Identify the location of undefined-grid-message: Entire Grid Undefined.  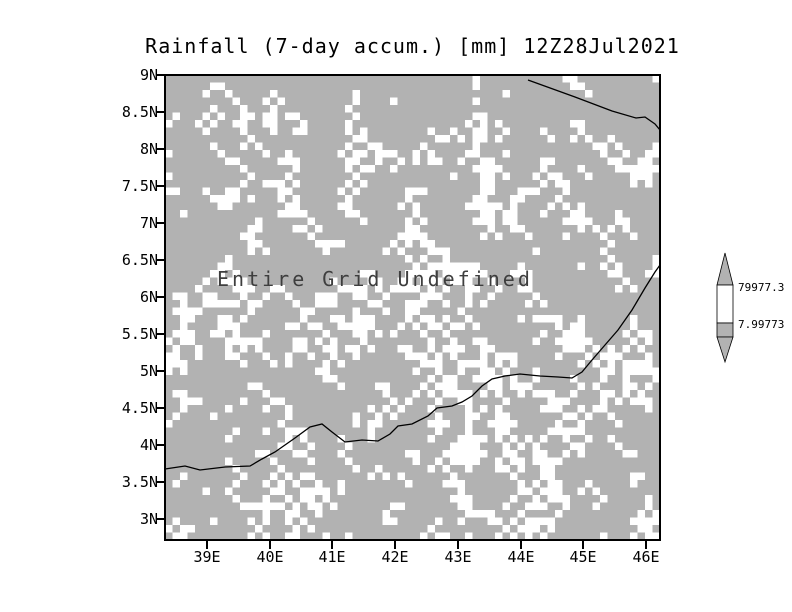
(375, 279).